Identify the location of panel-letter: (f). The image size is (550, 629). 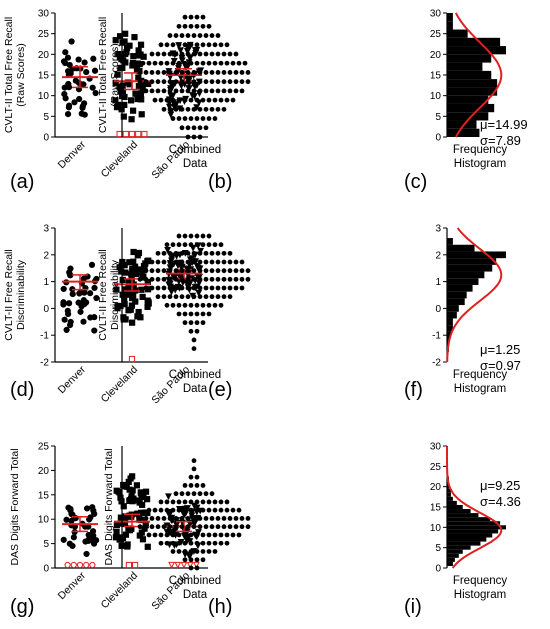
(413, 390).